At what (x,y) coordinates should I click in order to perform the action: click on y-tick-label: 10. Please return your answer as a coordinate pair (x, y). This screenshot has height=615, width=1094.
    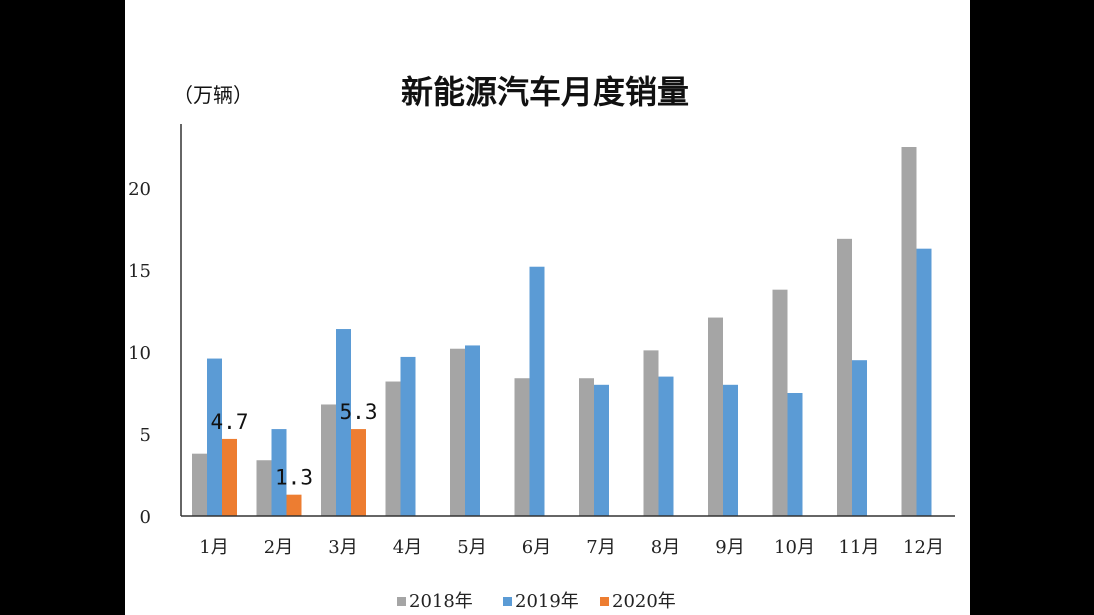
    Looking at the image, I should click on (139, 353).